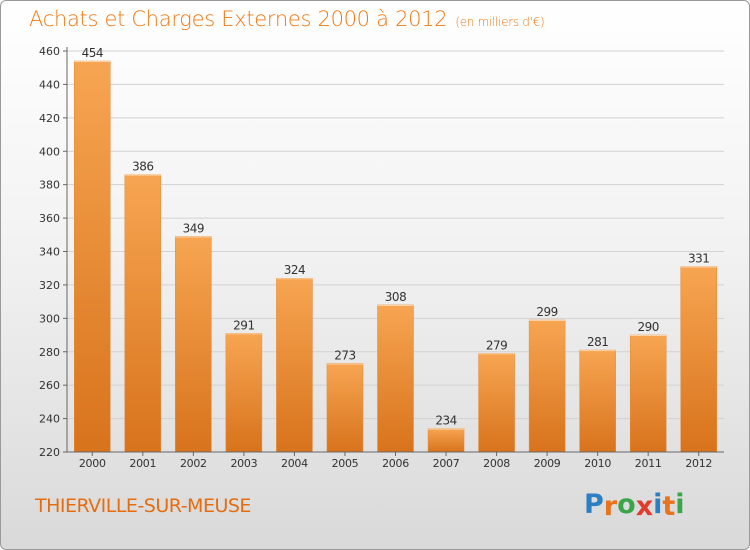 This screenshot has height=550, width=750. I want to click on data-label-2000: 454, so click(92, 53).